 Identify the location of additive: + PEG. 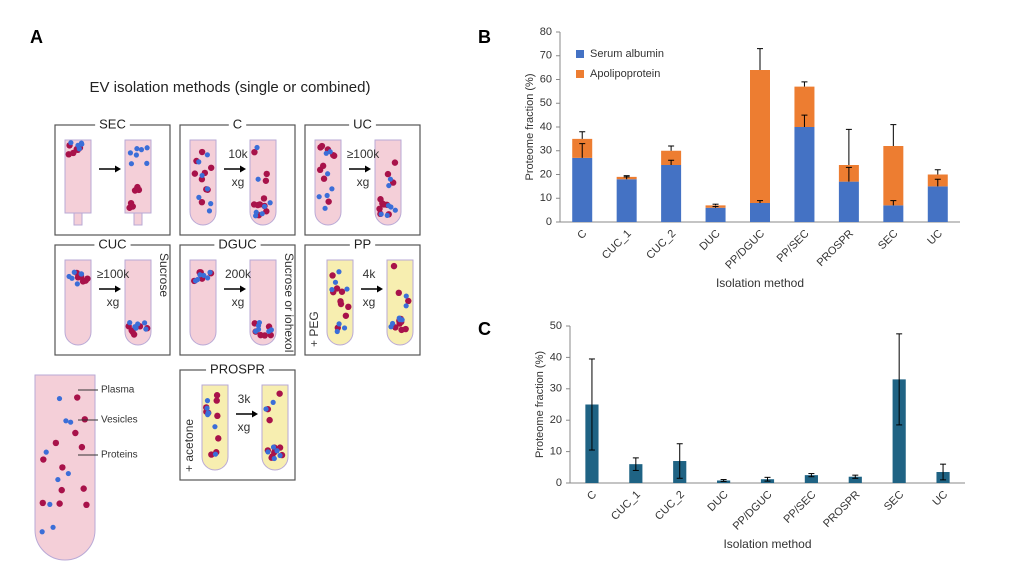
(314, 329).